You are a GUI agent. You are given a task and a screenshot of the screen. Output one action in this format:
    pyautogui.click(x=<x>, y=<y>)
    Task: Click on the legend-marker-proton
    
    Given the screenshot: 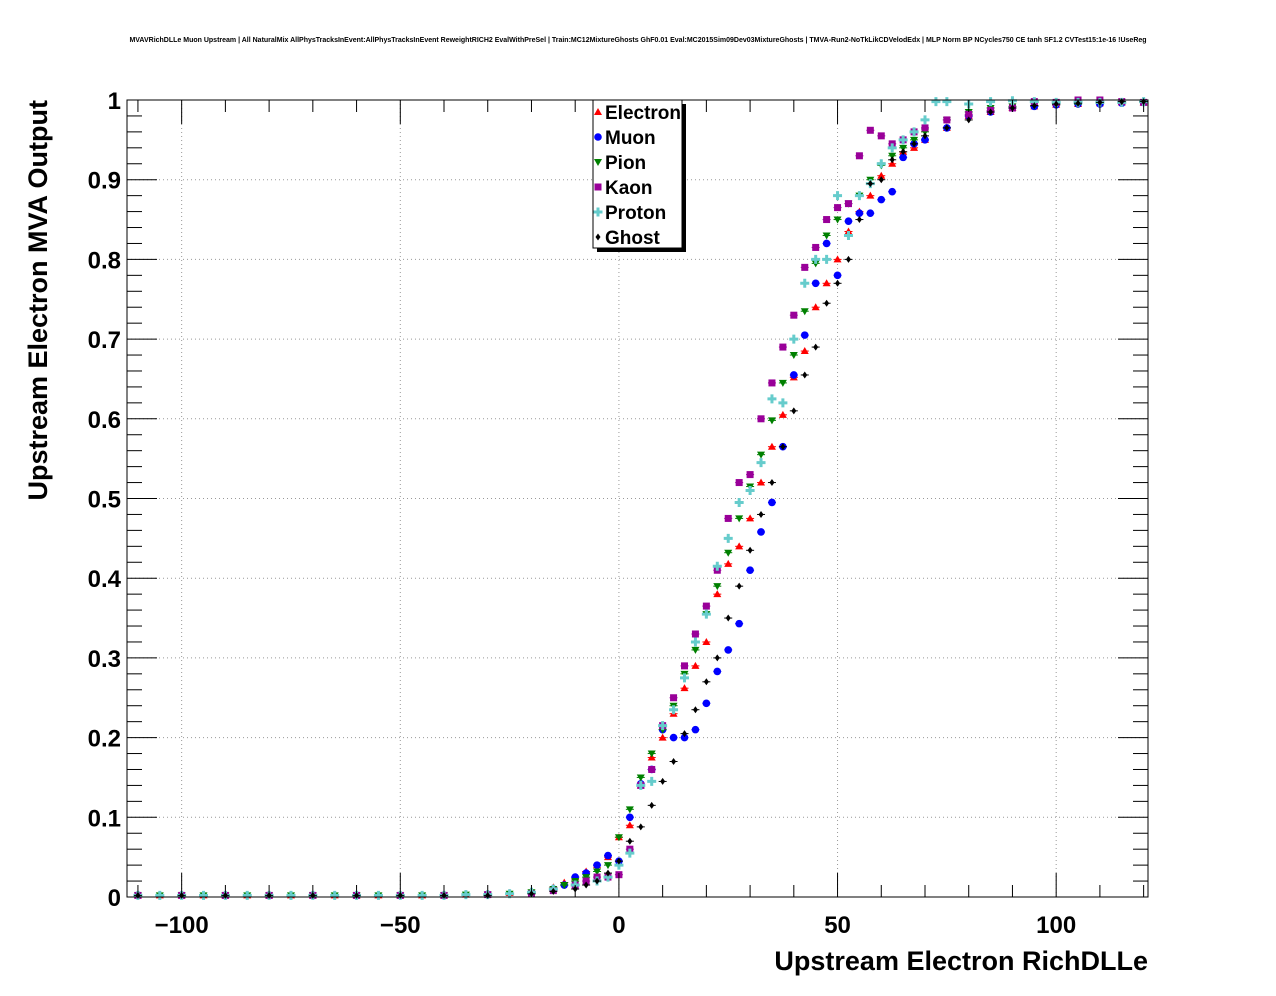 What is the action you would take?
    pyautogui.click(x=598, y=212)
    